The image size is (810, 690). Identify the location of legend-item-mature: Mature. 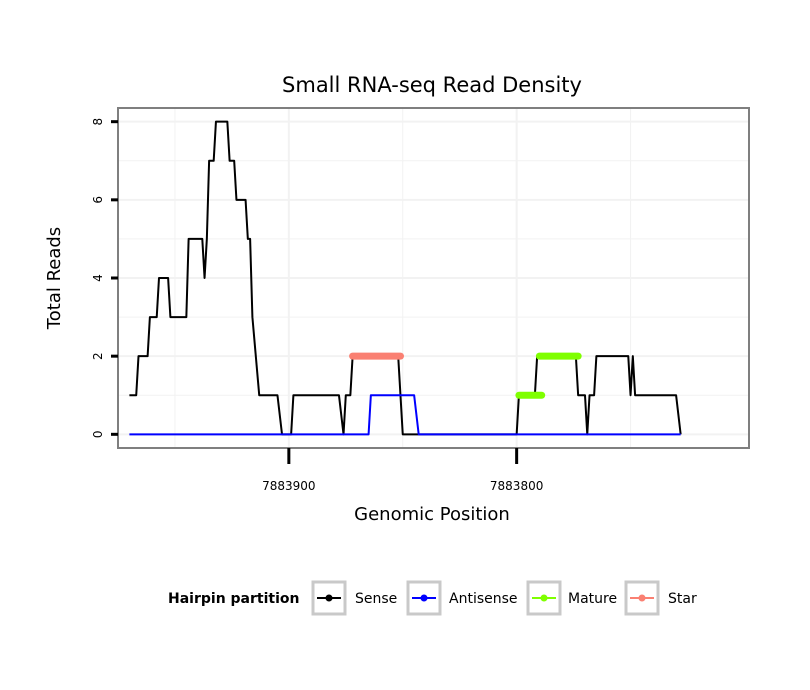
(571, 598).